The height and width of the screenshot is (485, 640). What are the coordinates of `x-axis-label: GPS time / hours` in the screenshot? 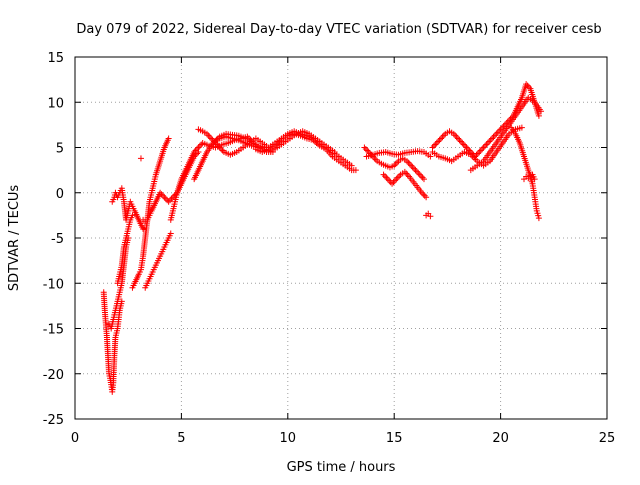 It's located at (341, 467).